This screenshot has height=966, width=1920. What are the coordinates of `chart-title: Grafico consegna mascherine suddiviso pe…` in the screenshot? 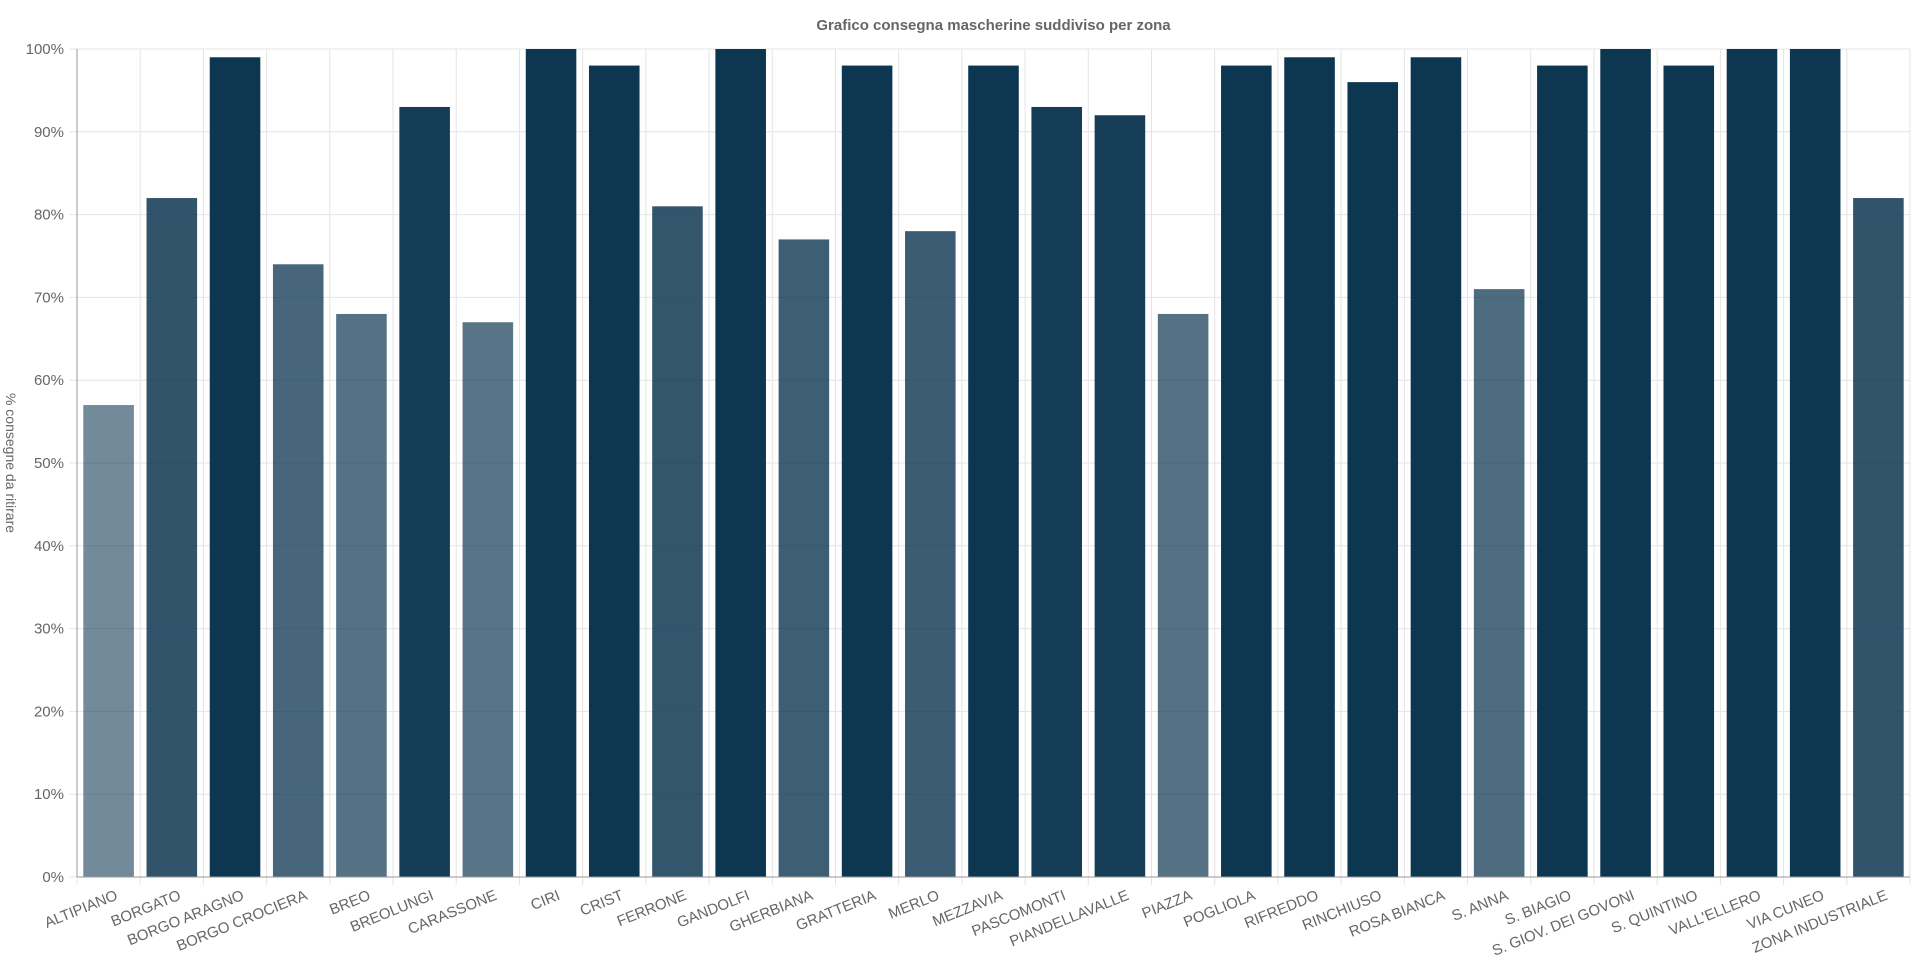 It's located at (993, 25).